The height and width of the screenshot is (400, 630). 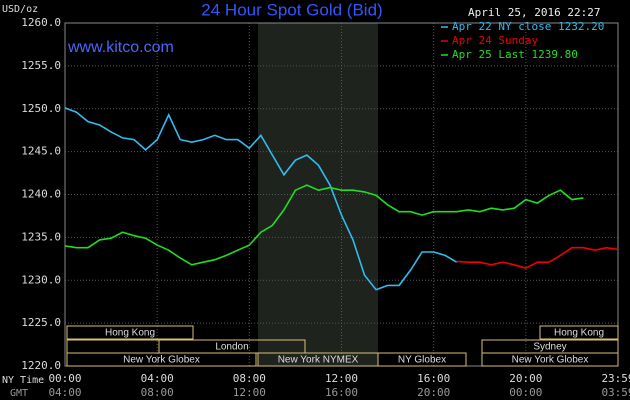 What do you see at coordinates (341, 392) in the screenshot?
I see `x2-tick-label: 16:00` at bounding box center [341, 392].